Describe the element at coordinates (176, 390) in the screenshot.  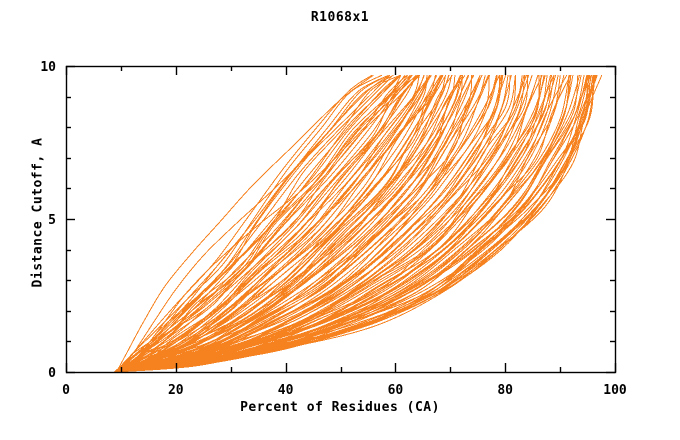
I see `x-tick-label: 20` at that location.